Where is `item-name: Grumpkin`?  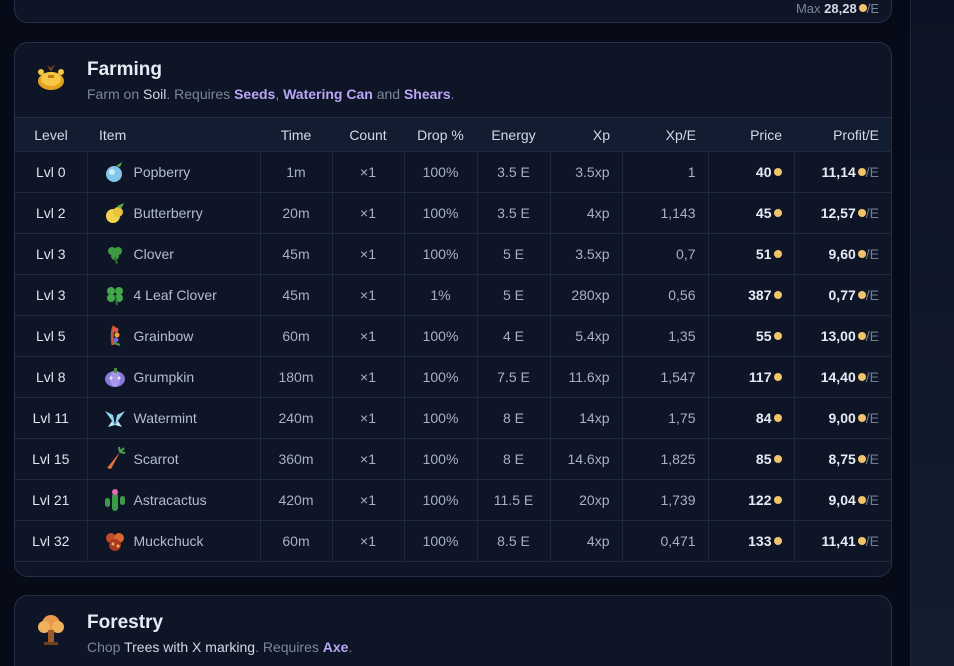
item-name: Grumpkin is located at coordinates (164, 377).